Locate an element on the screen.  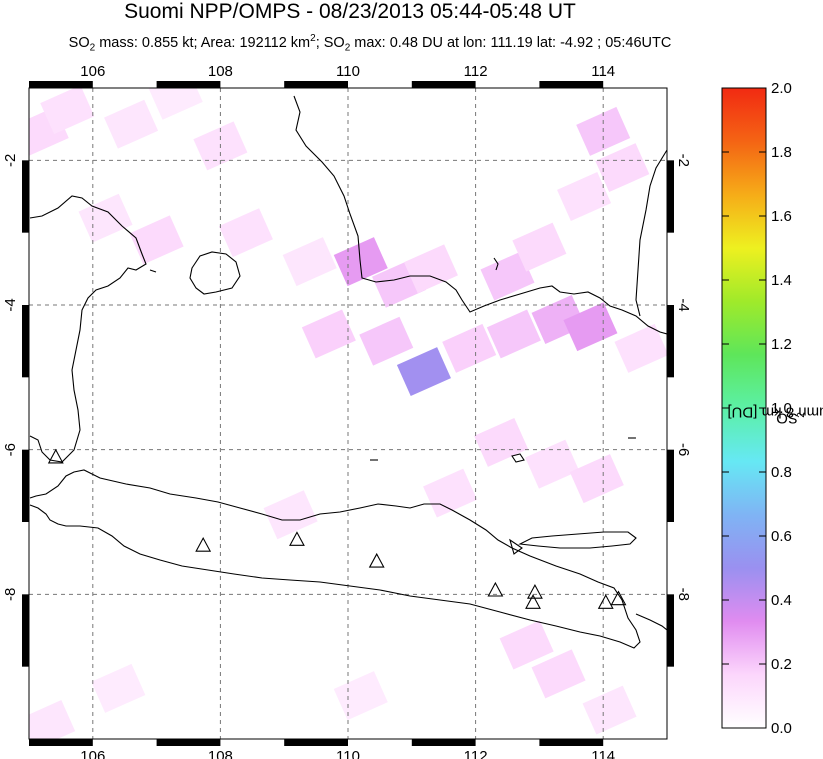
colorbar-tick-label: 0.6 is located at coordinates (781, 536).